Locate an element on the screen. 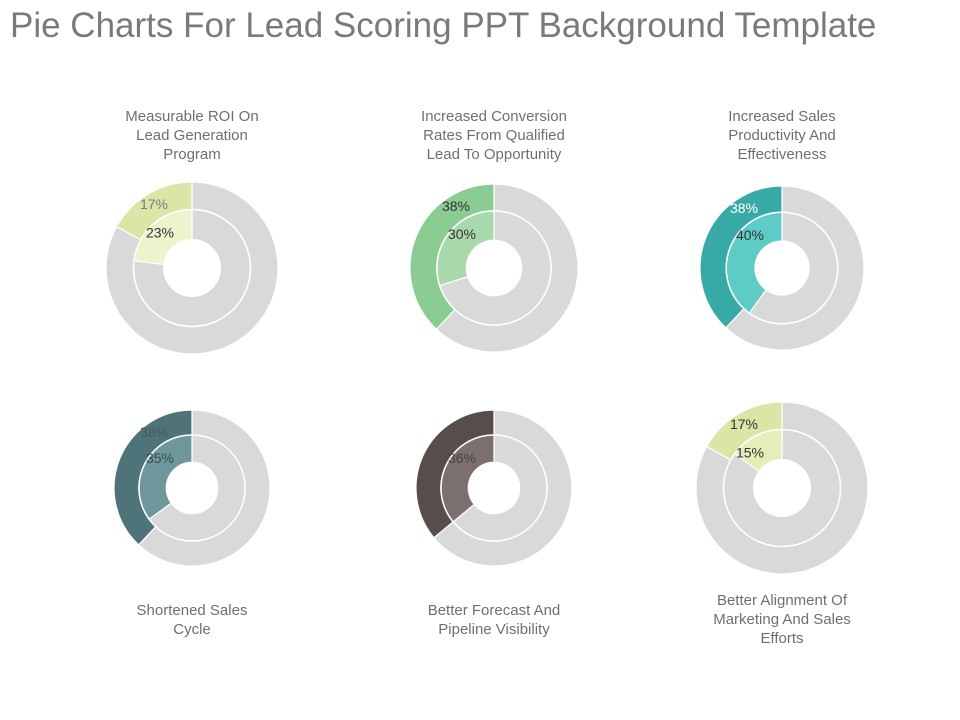  donut-chart-3: 38% 40% is located at coordinates (782, 268).